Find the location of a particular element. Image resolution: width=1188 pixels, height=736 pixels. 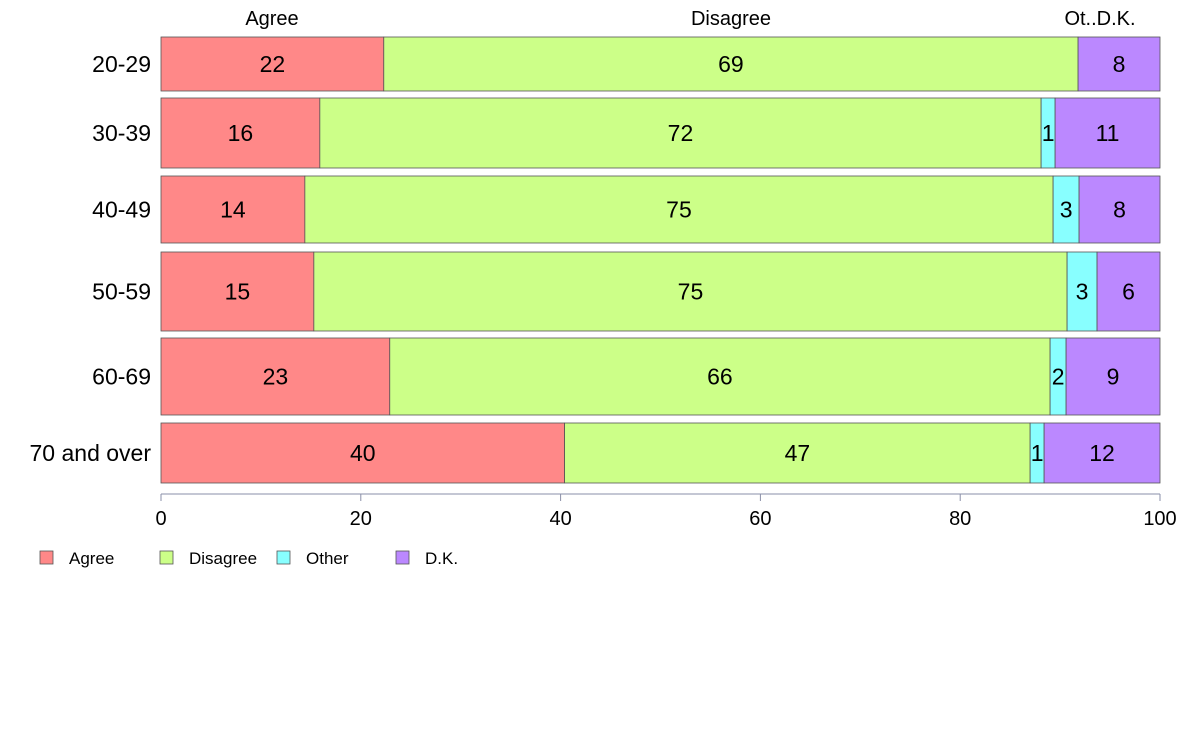

top-labels: Agree Disagree Ot..D.K. is located at coordinates (690, 19).